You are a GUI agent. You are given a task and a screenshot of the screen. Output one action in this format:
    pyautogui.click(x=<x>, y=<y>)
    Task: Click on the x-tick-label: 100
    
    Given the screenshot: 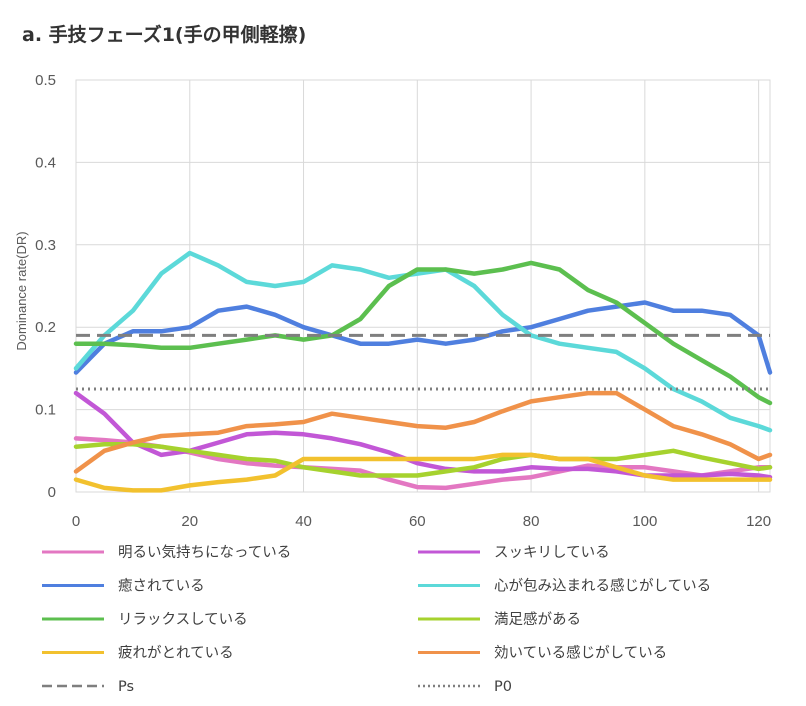 What is the action you would take?
    pyautogui.click(x=644, y=521)
    